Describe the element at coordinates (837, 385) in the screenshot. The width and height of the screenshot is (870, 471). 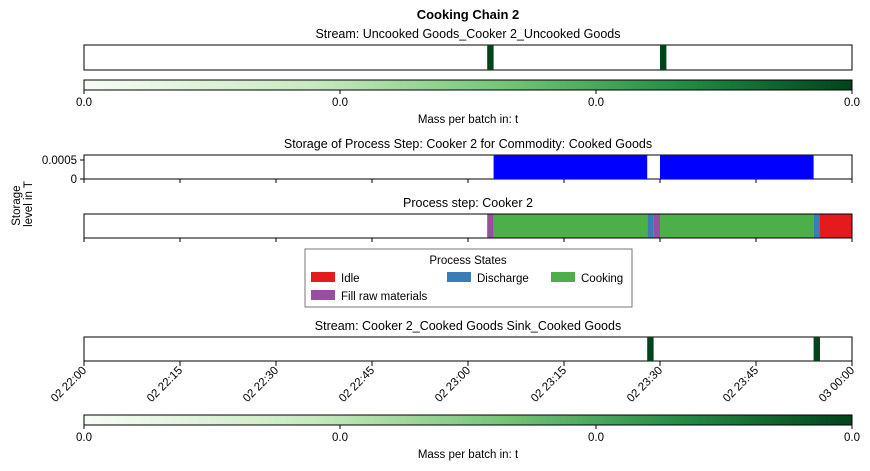
I see `time-tick-label-8: 03 00:00` at that location.